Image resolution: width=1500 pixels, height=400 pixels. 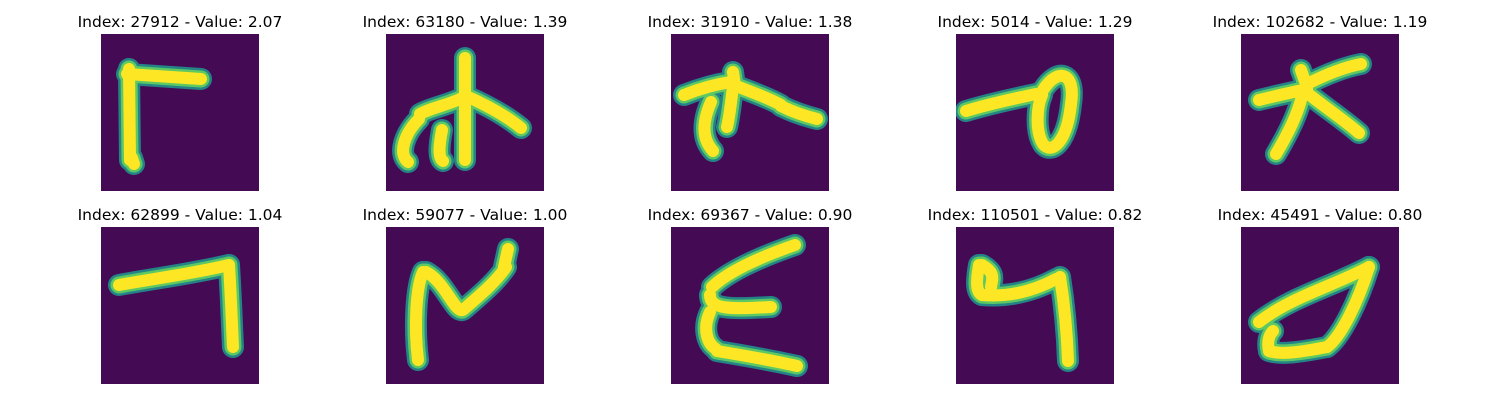 I want to click on image-title: Index: 102682 - Value: 1.19, so click(x=1320, y=22).